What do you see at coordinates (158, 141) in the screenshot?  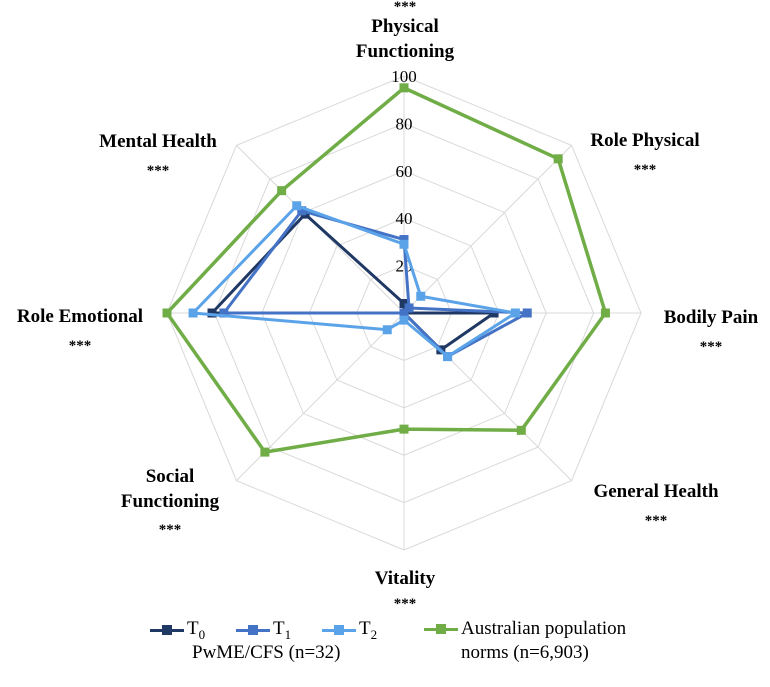 I see `axis-label: Mental Health` at bounding box center [158, 141].